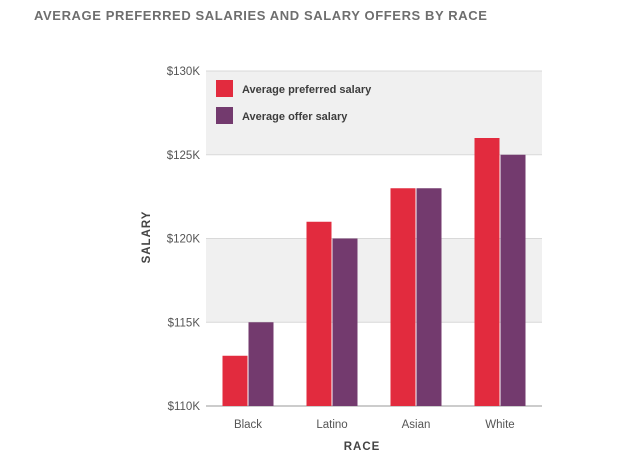 This screenshot has width=640, height=461. I want to click on y-tick-label: $120K, so click(184, 240).